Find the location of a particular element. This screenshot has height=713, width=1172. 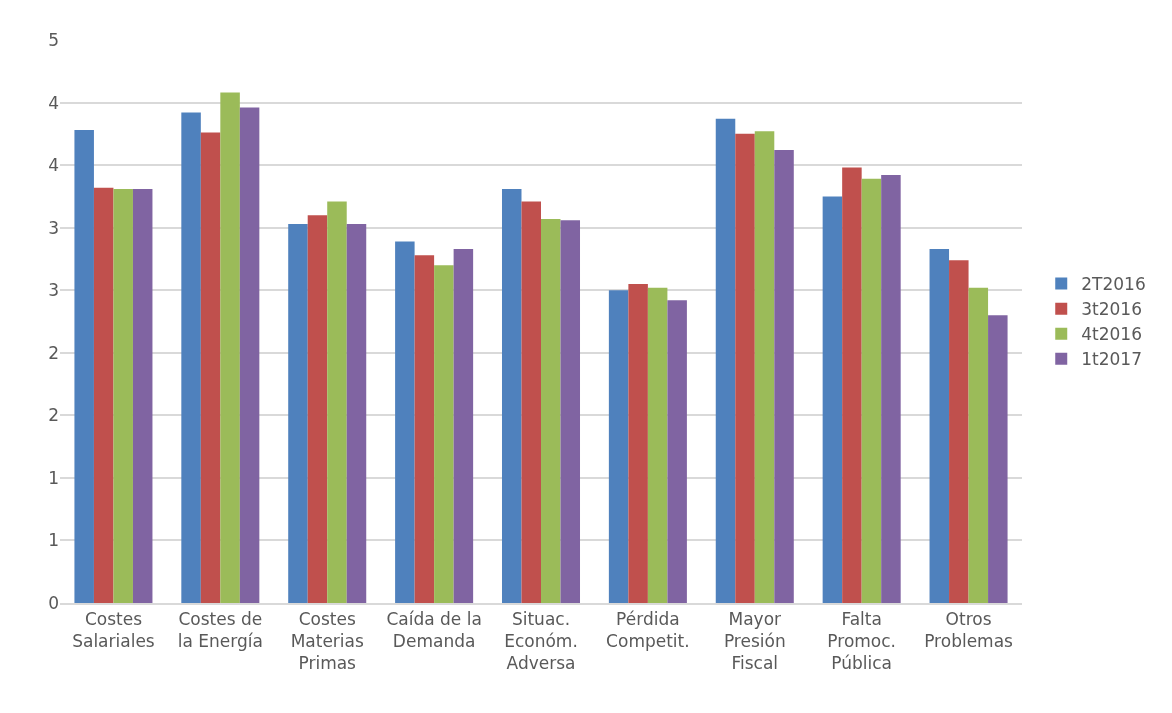

legend-label: 2T2016 is located at coordinates (1113, 284).